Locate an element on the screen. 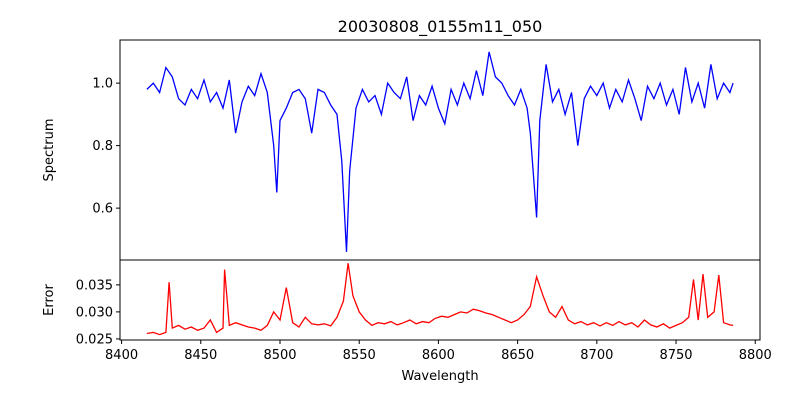  y-axis-label-error: Error is located at coordinates (49, 300).